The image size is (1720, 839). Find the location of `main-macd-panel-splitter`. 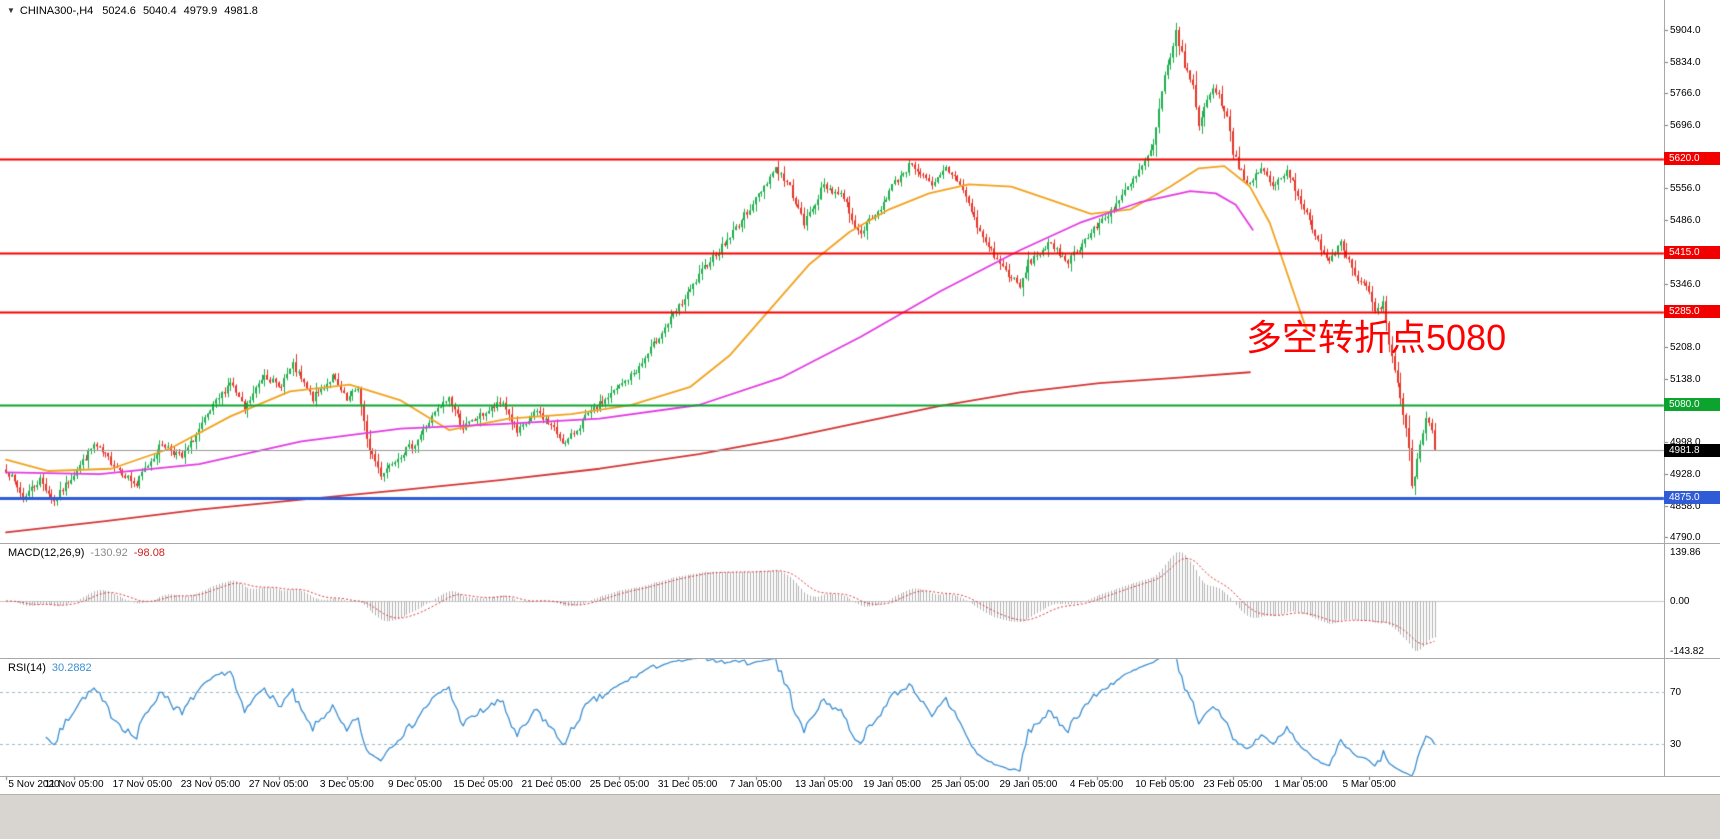

main-macd-panel-splitter is located at coordinates (860, 543).